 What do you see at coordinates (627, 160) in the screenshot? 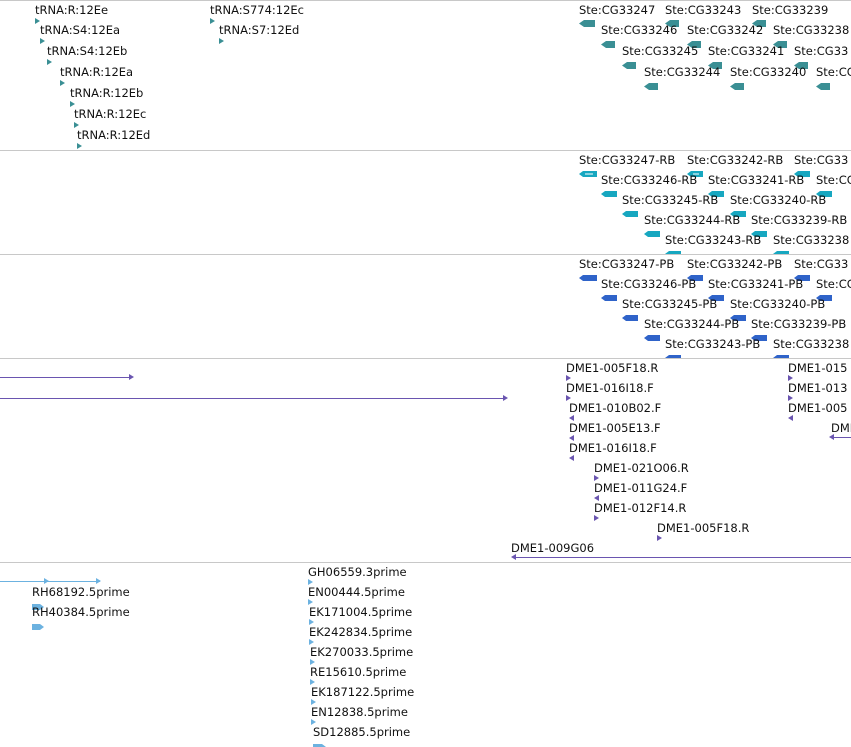
I see `feature-label: Ste:CG33247-RB` at bounding box center [627, 160].